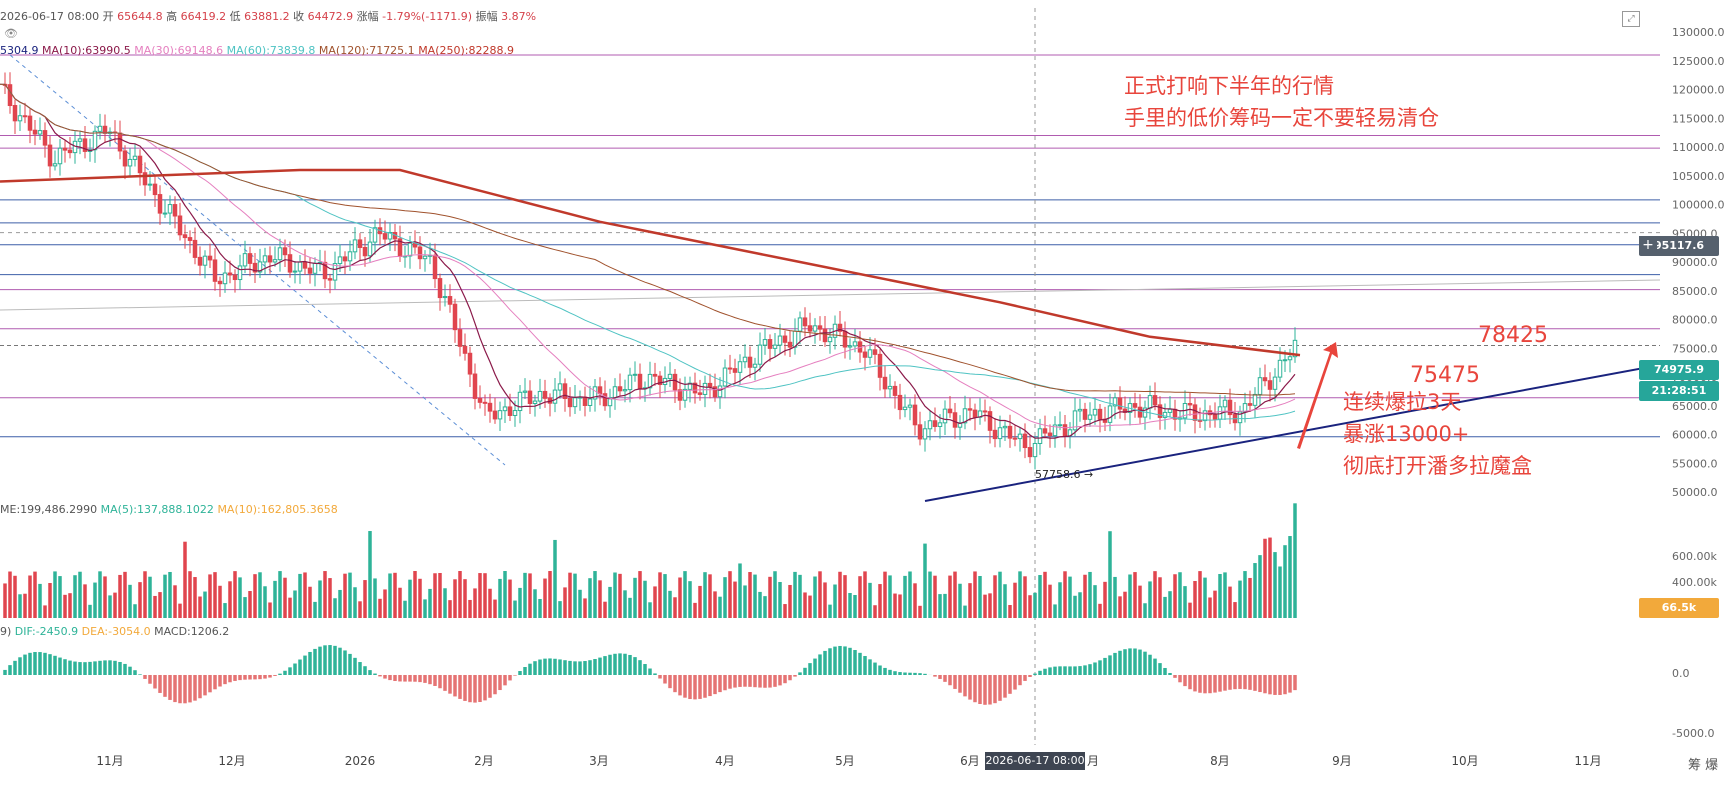  I want to click on ohlc-low: 63881.2, so click(267, 16).